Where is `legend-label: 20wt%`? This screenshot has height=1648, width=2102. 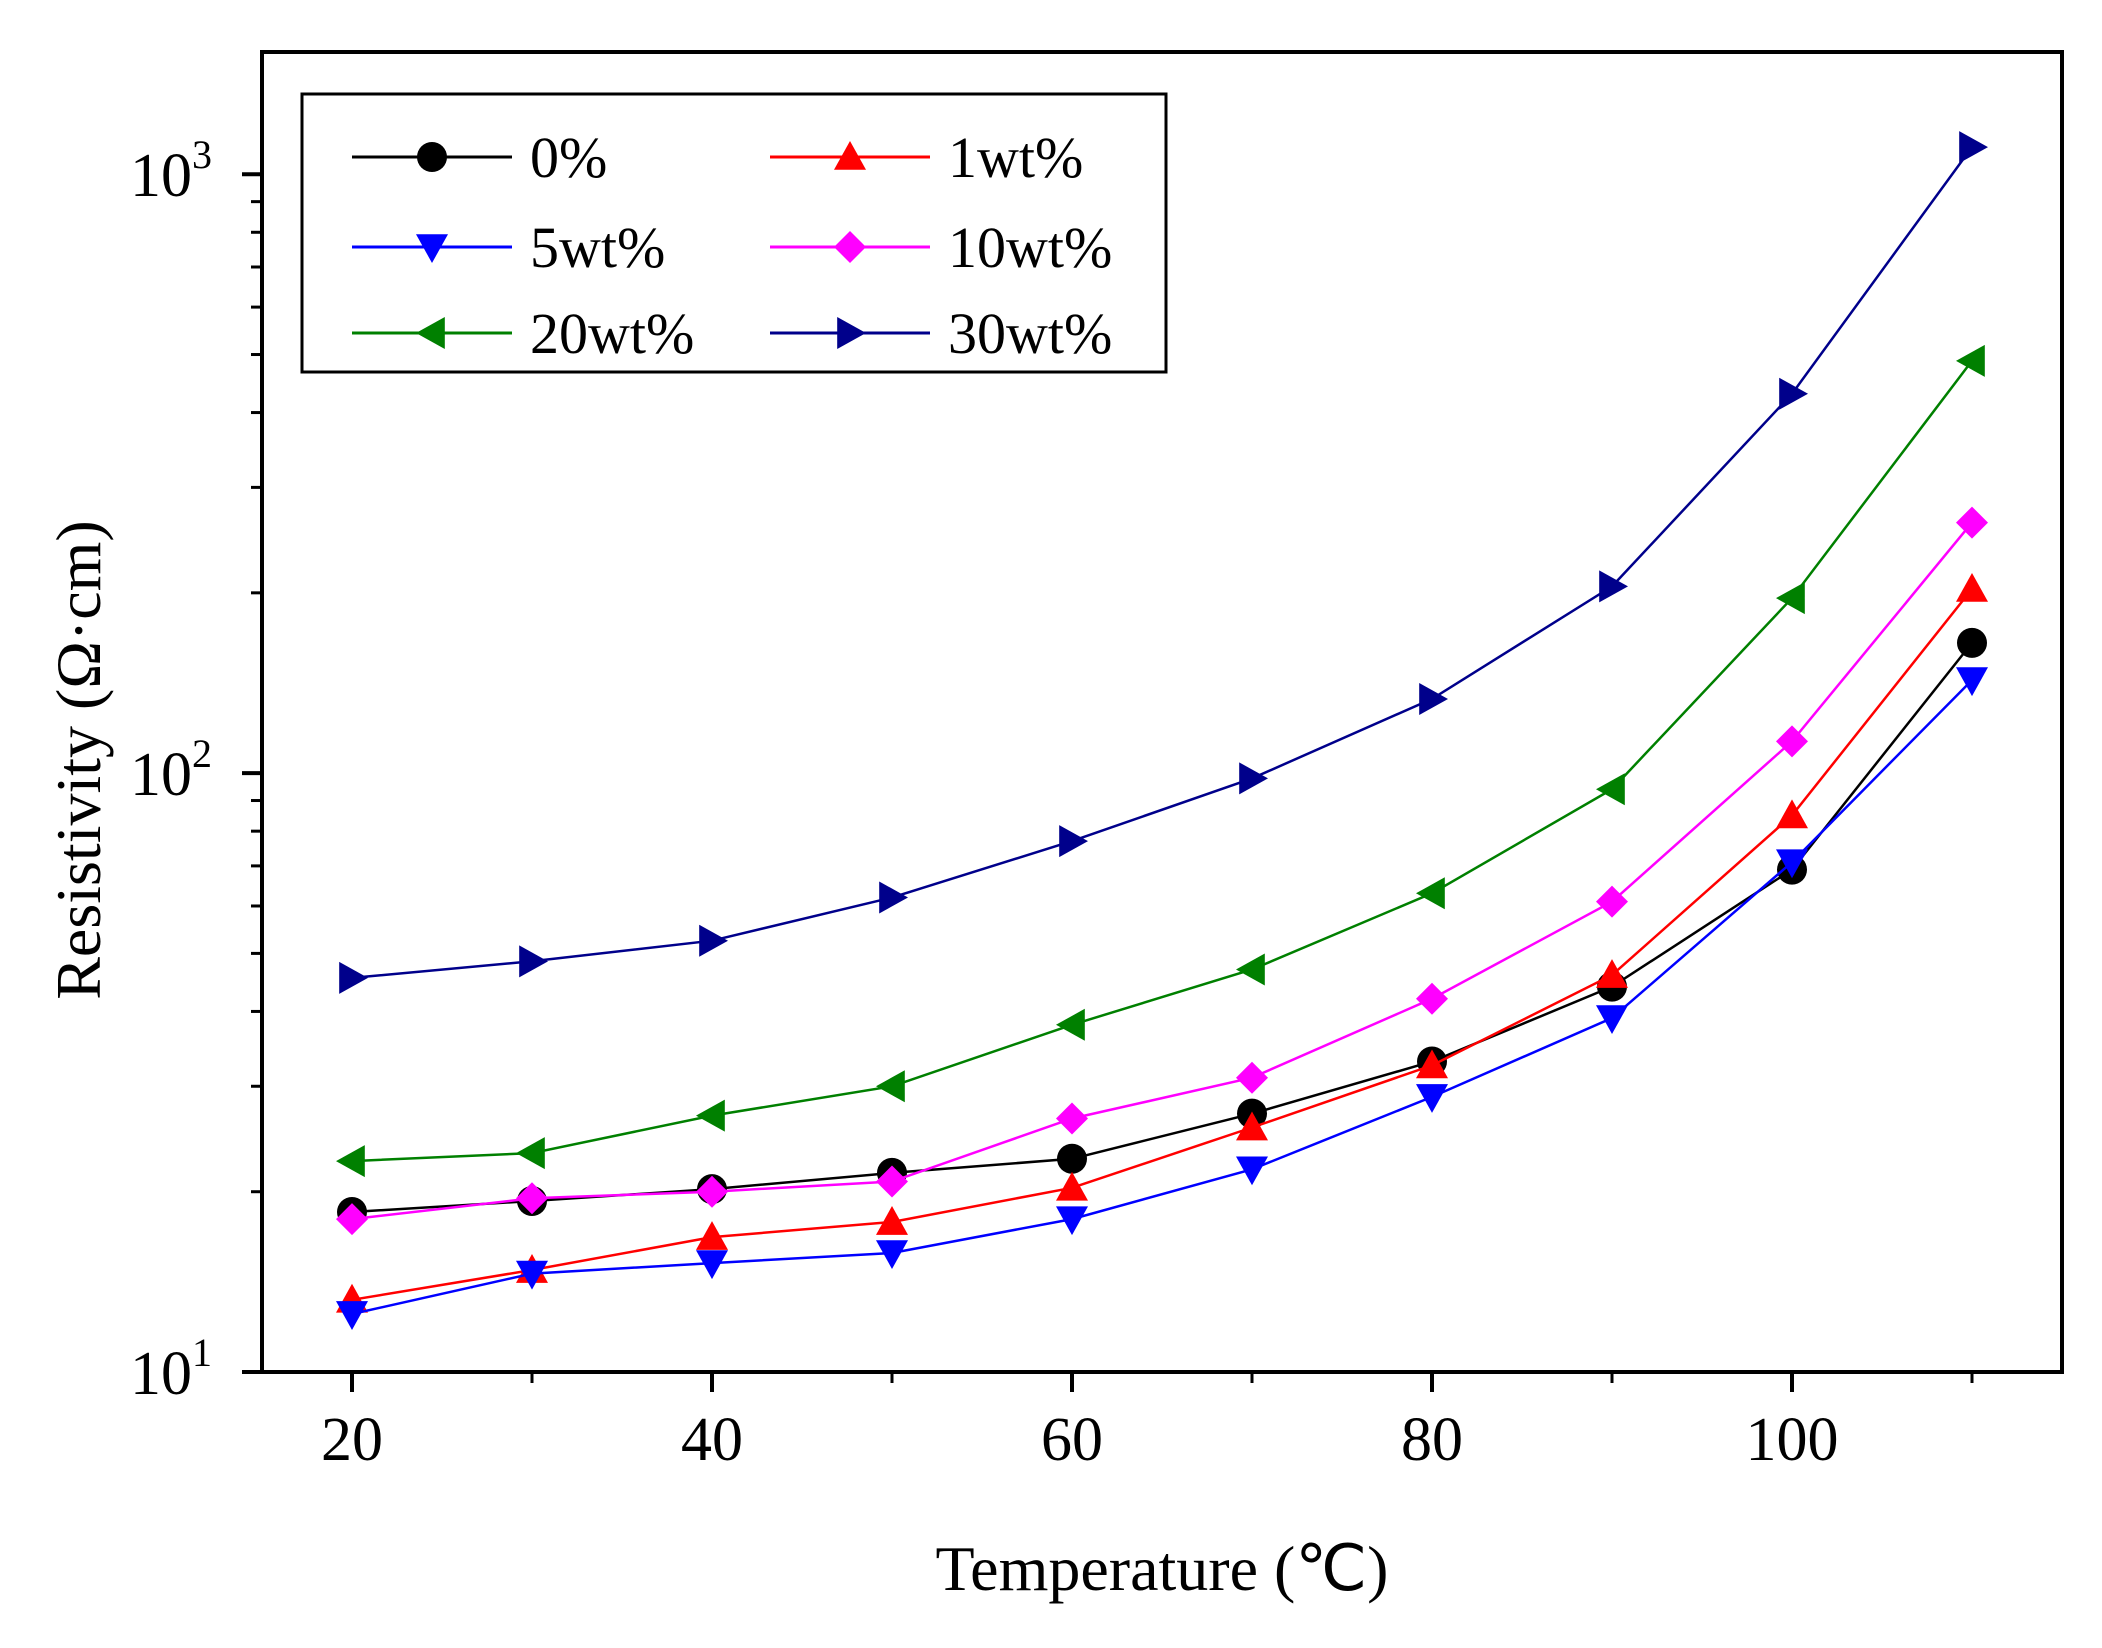 legend-label: 20wt% is located at coordinates (612, 333).